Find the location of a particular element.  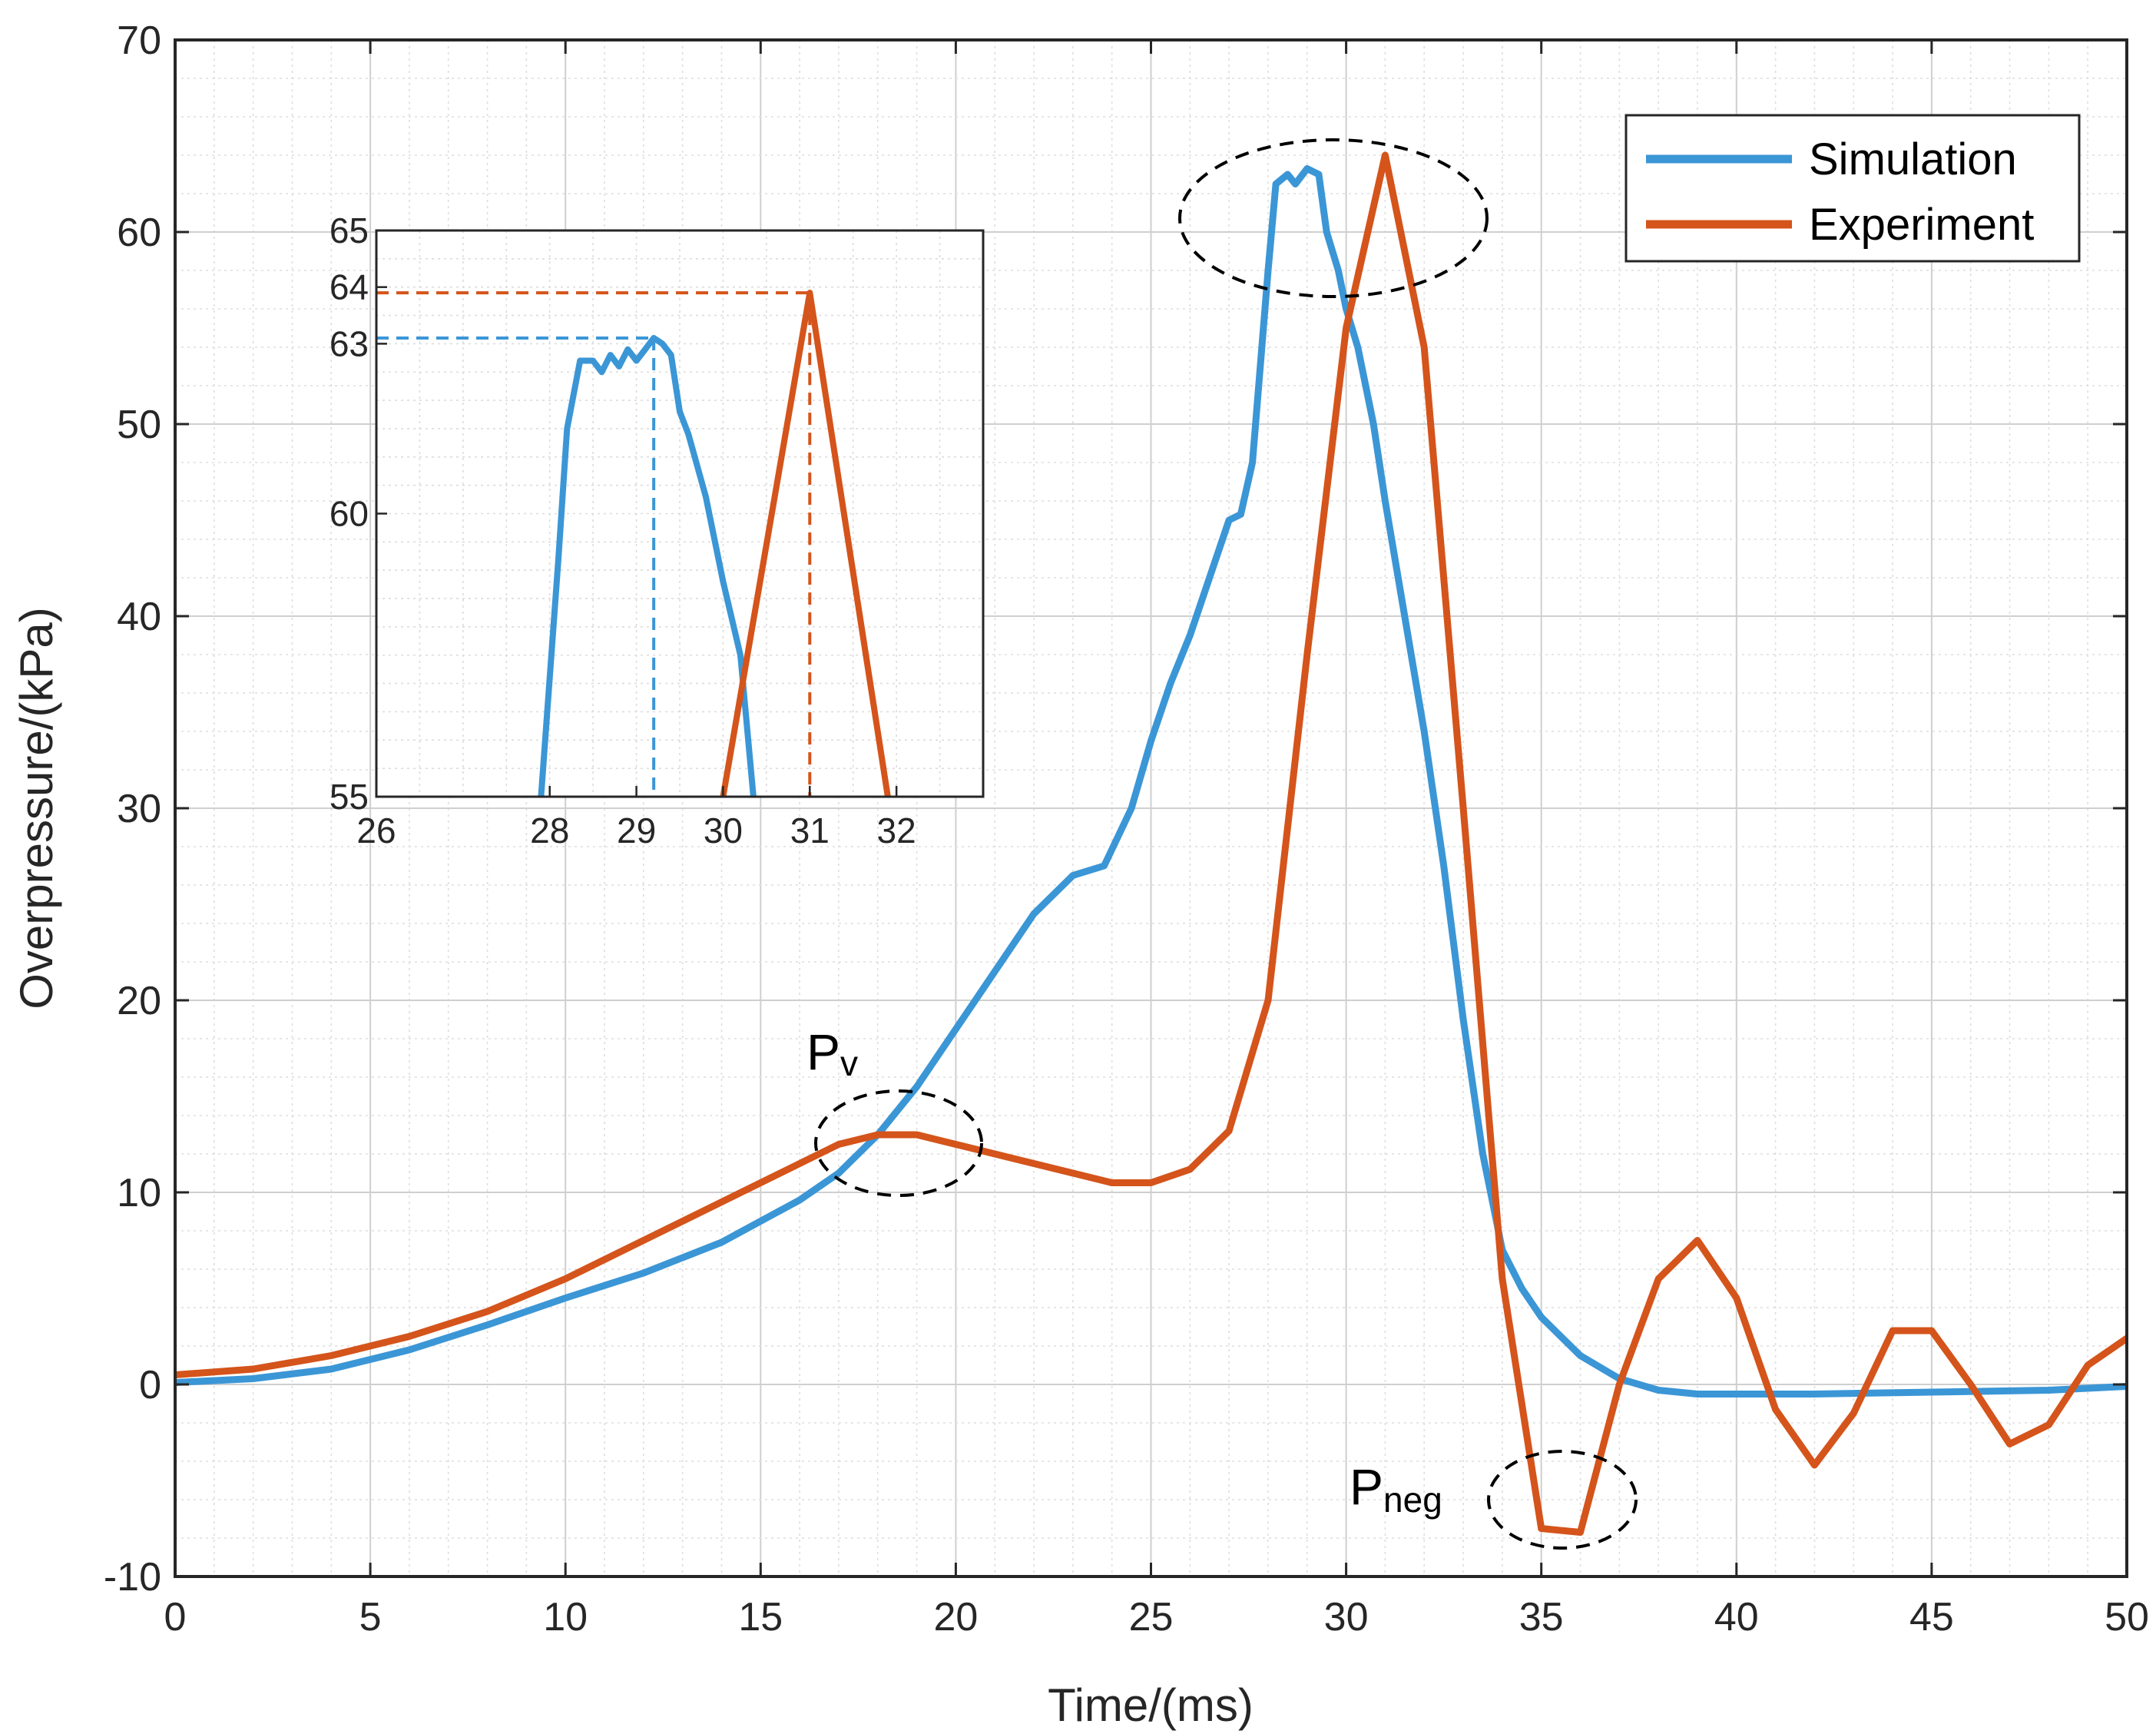

legend-box is located at coordinates (1853, 188).